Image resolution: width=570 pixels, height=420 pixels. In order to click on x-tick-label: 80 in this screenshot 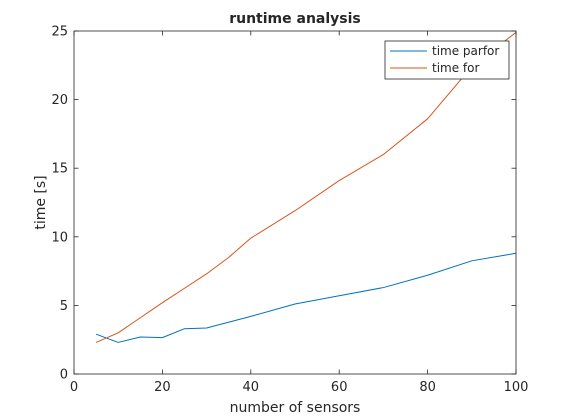, I will do `click(427, 387)`.